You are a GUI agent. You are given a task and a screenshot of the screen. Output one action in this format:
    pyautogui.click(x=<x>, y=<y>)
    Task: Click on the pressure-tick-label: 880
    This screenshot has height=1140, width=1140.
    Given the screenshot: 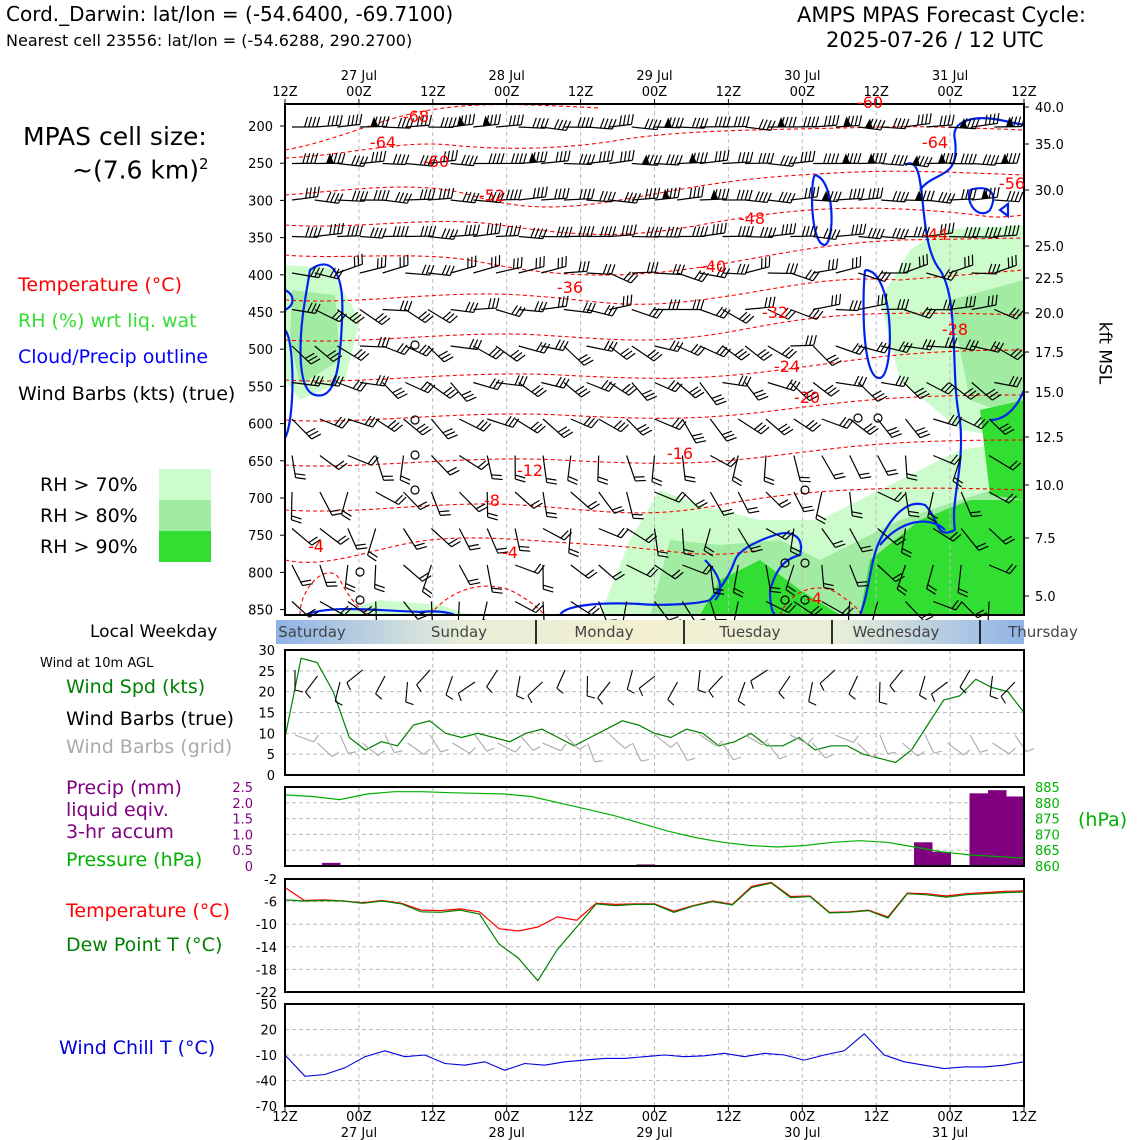 What is the action you would take?
    pyautogui.click(x=1047, y=804)
    